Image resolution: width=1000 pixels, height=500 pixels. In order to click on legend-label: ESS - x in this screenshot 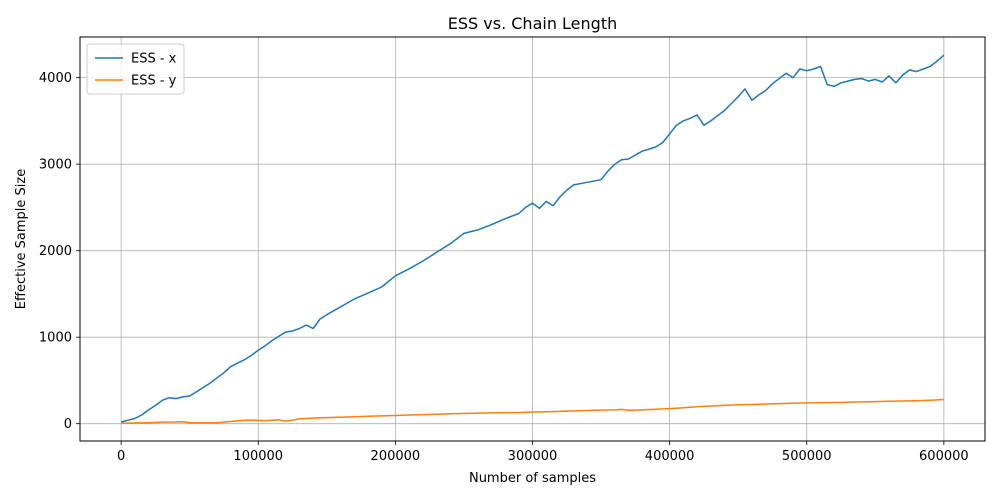, I will do `click(154, 59)`.